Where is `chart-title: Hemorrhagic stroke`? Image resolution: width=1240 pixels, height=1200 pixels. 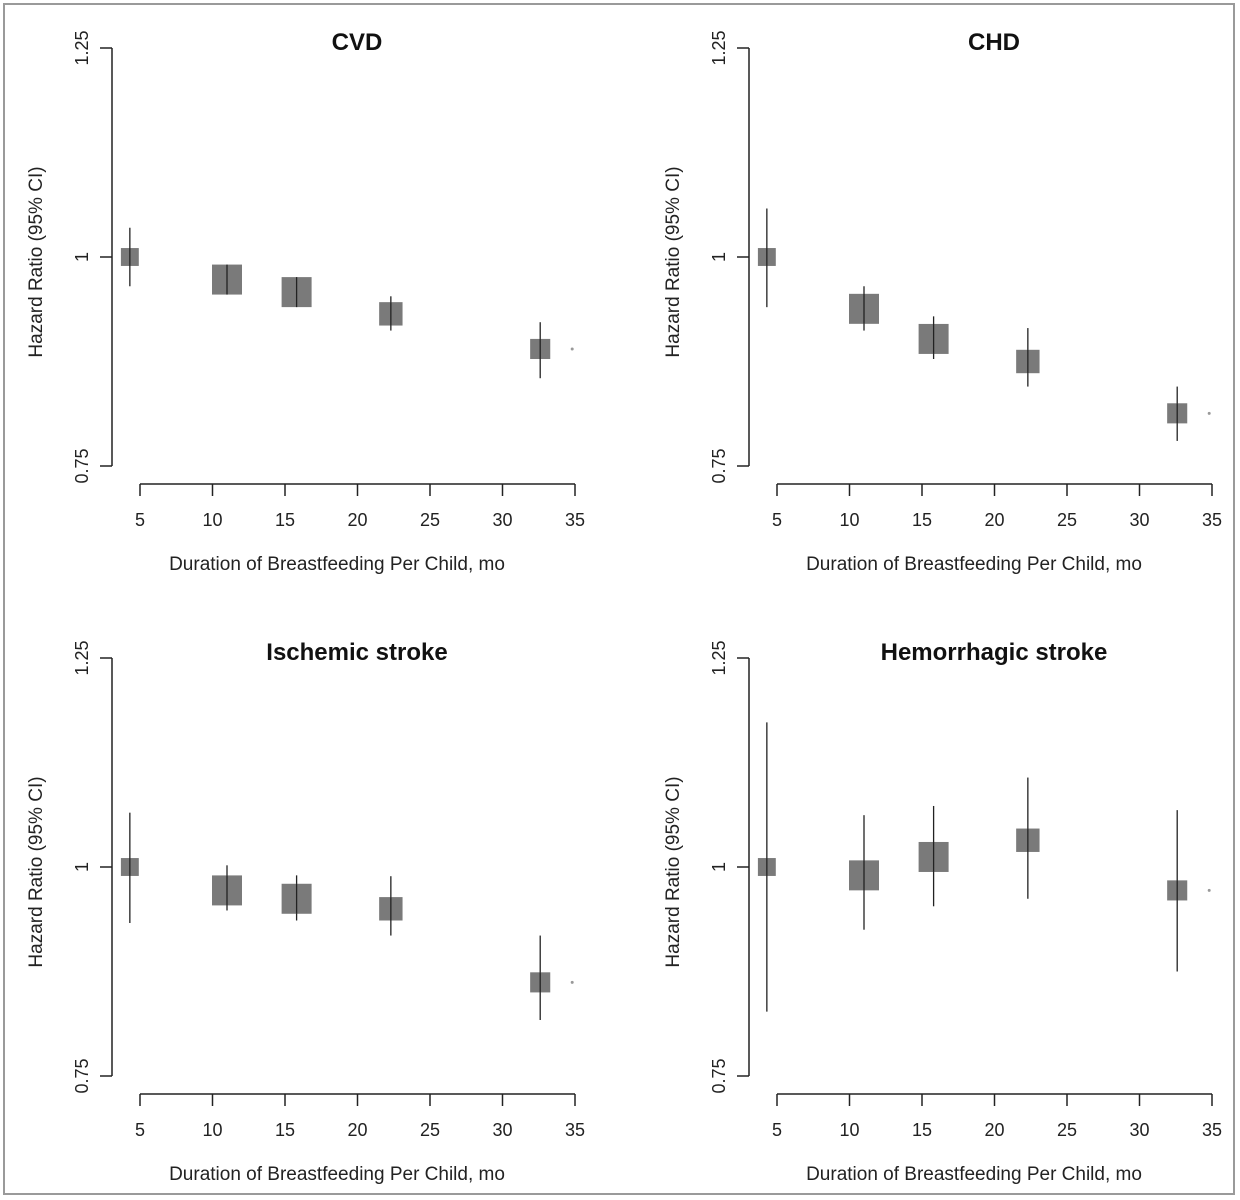
chart-title: Hemorrhagic stroke is located at coordinates (994, 652).